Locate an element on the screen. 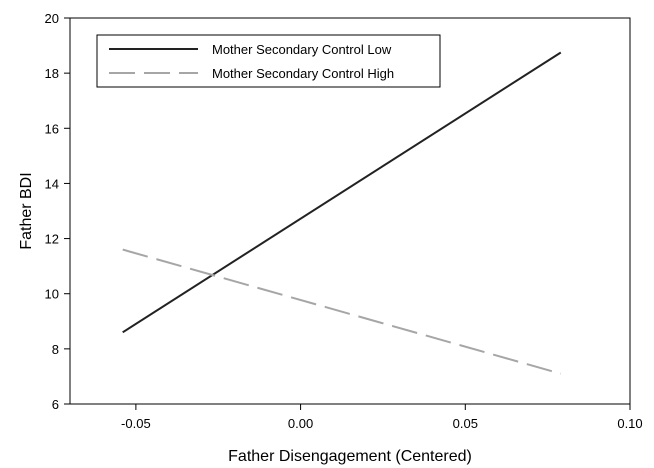 The width and height of the screenshot is (654, 468). legend-label-low: Mother Secondary Control Low is located at coordinates (302, 49).